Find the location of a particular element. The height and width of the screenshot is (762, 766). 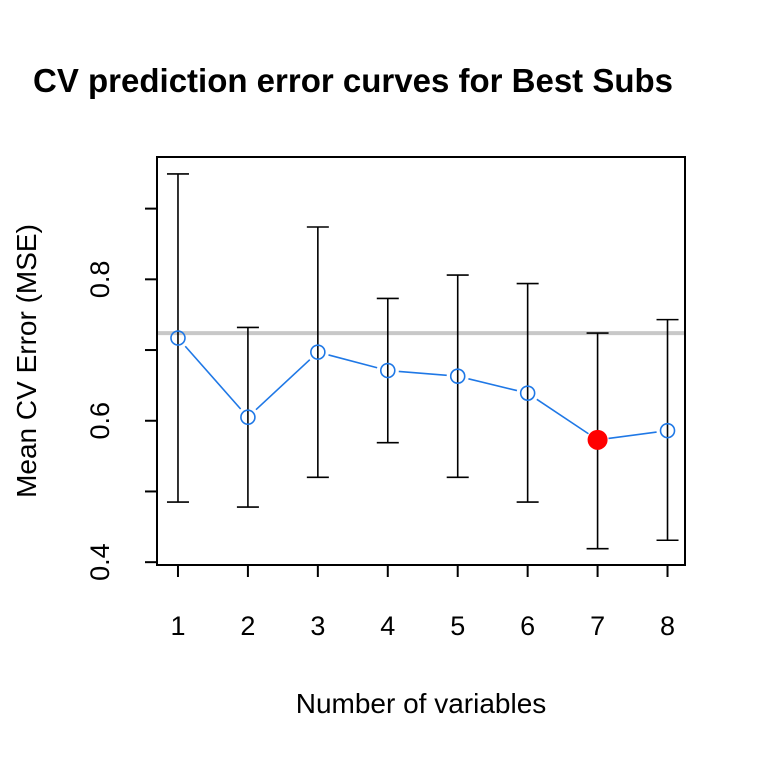

x-tick-label: 3 is located at coordinates (317, 626).